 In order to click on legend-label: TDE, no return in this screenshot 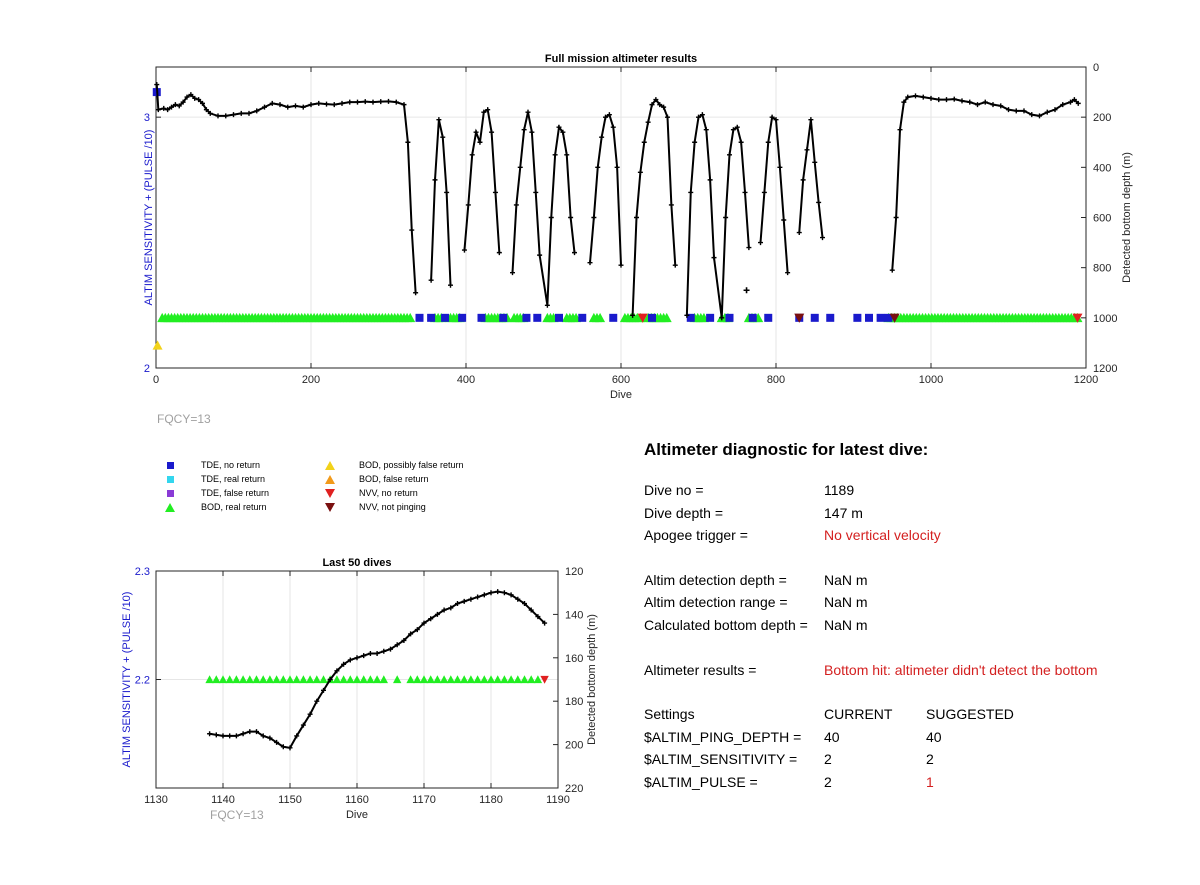, I will do `click(231, 465)`.